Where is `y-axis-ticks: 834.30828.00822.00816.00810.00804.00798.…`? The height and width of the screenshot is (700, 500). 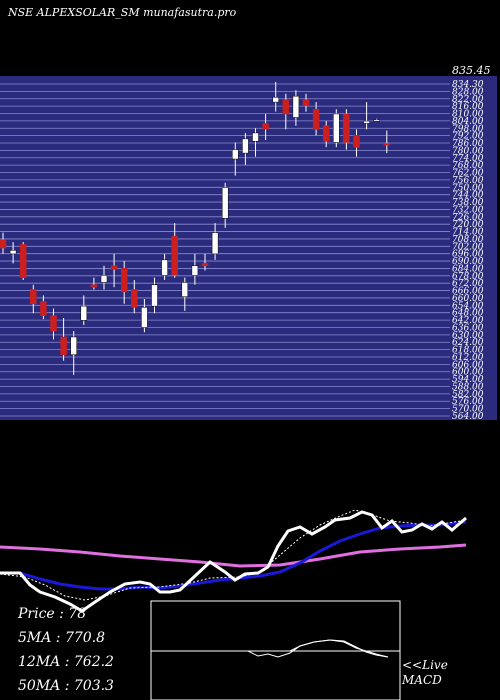
y-axis-ticks: 834.30828.00822.00816.00810.00804.00798.… is located at coordinates (468, 251).